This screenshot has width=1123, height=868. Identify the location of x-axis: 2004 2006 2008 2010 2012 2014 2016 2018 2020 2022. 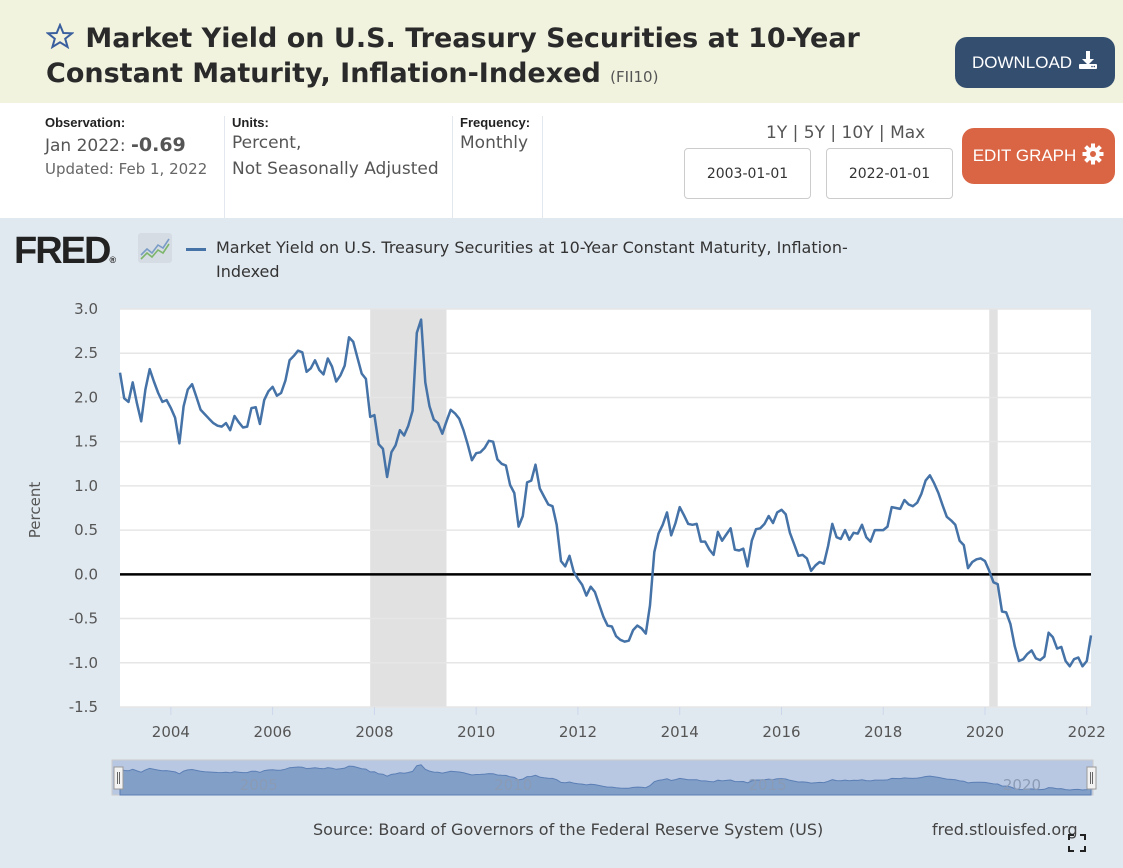
(629, 724).